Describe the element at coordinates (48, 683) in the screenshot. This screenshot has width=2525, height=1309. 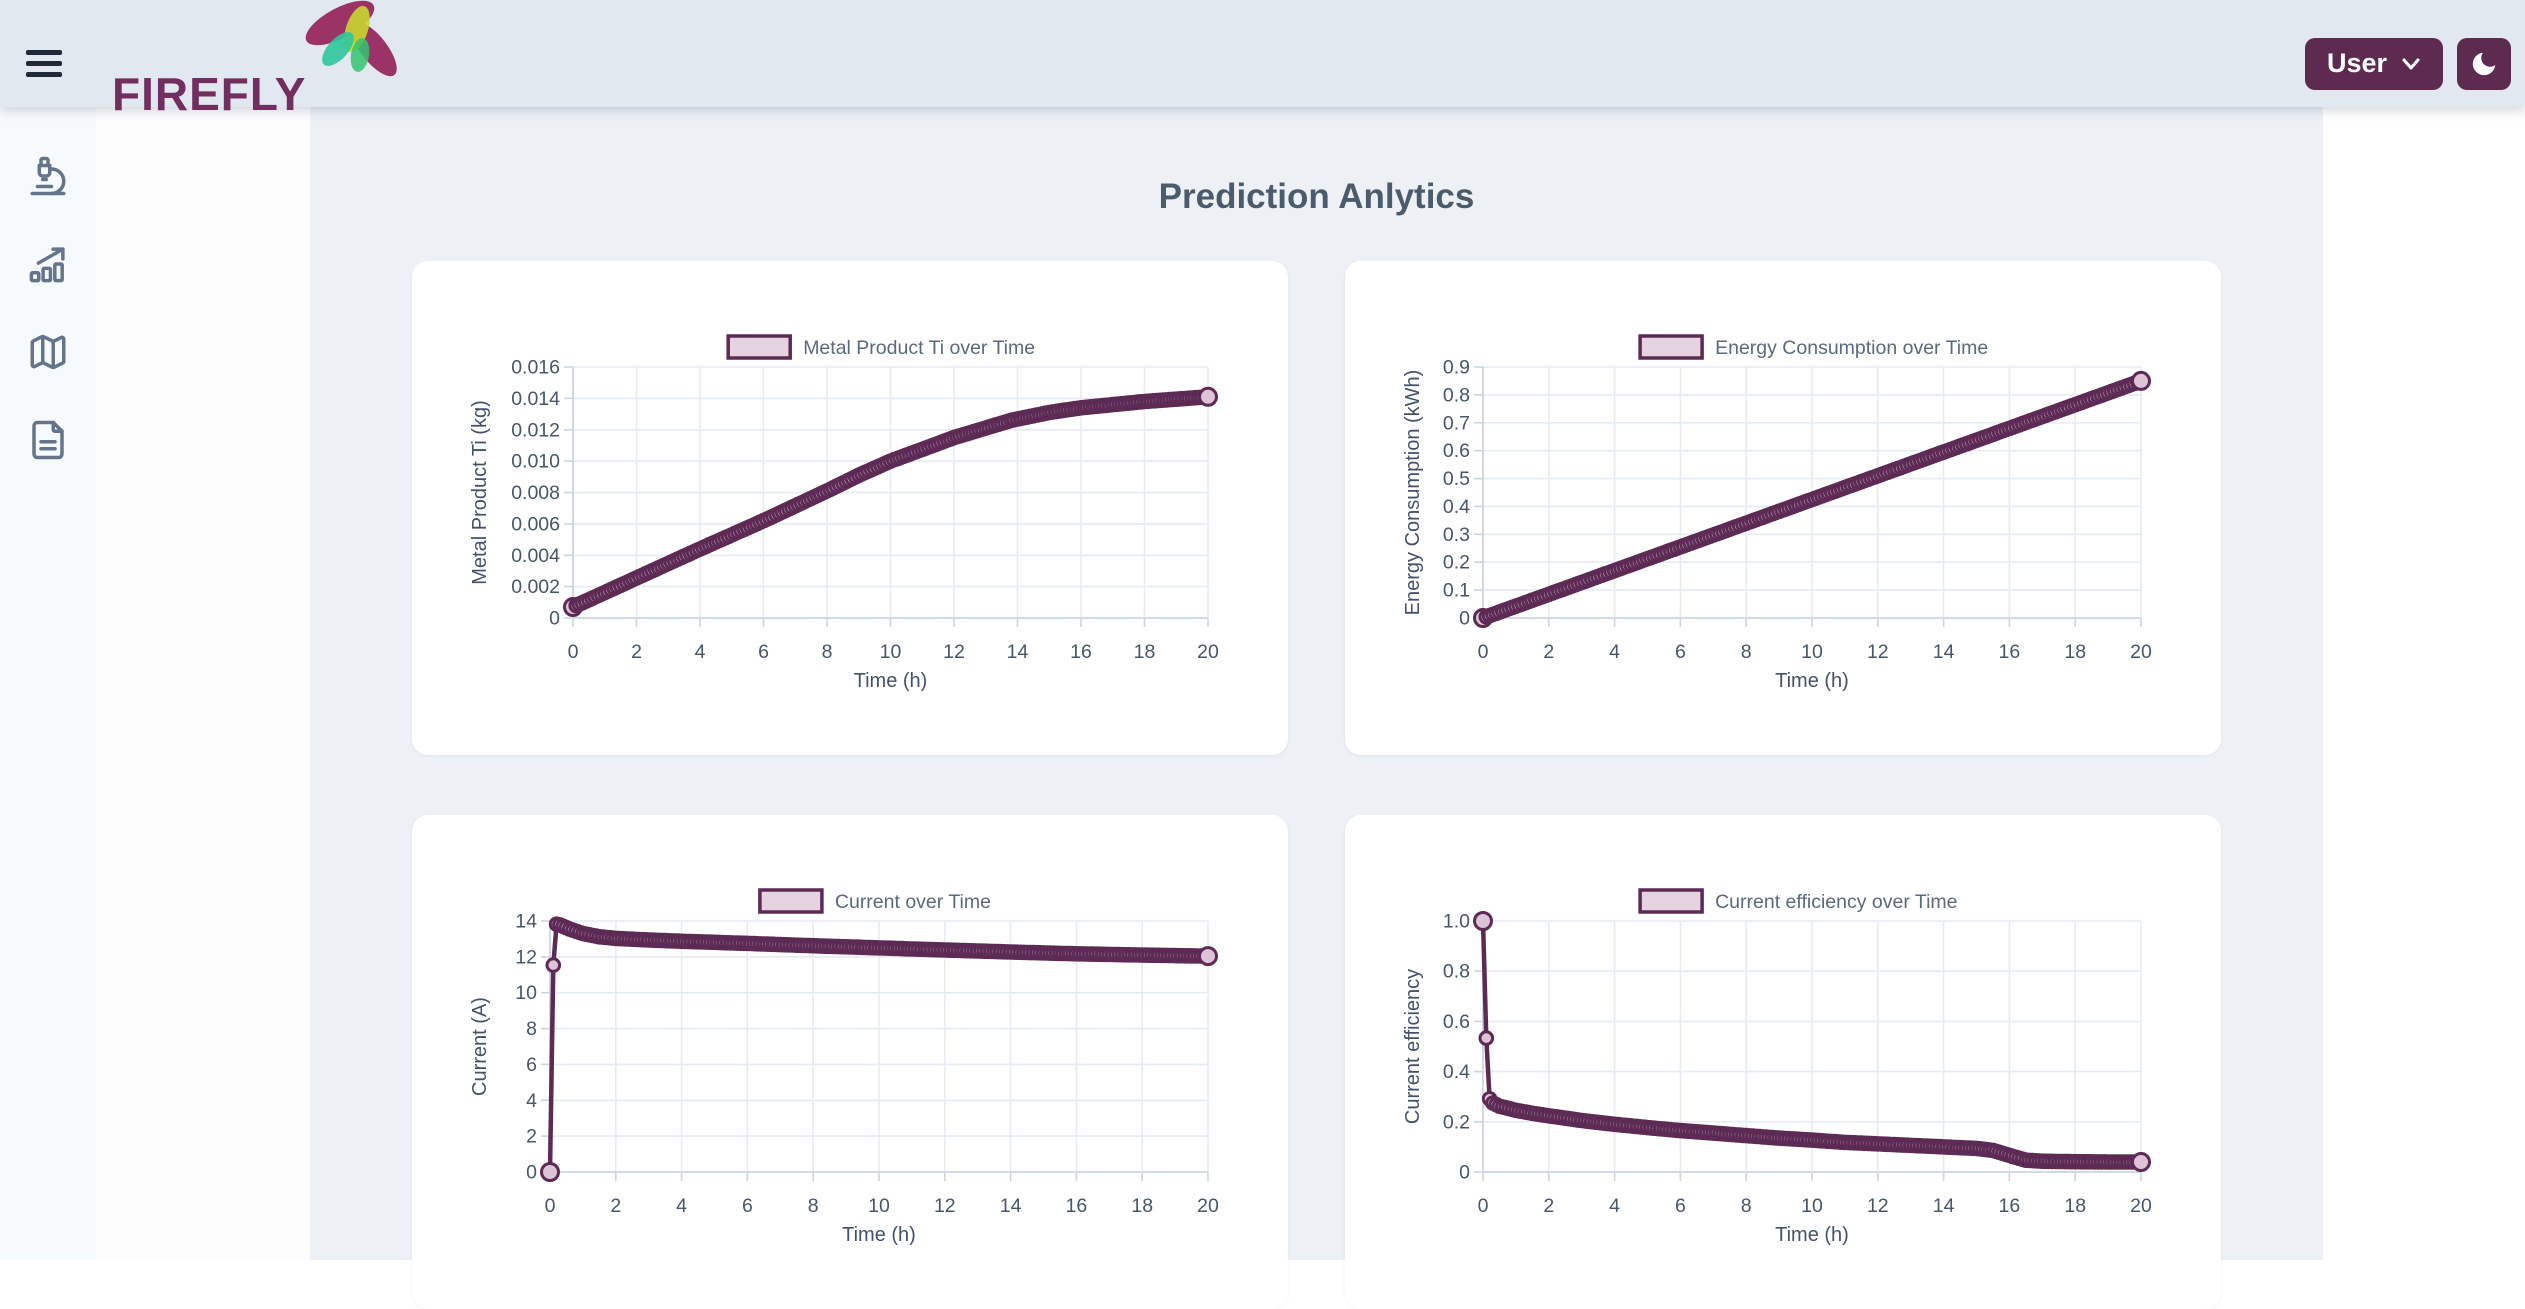
I see `sidebar-icon-rail` at that location.